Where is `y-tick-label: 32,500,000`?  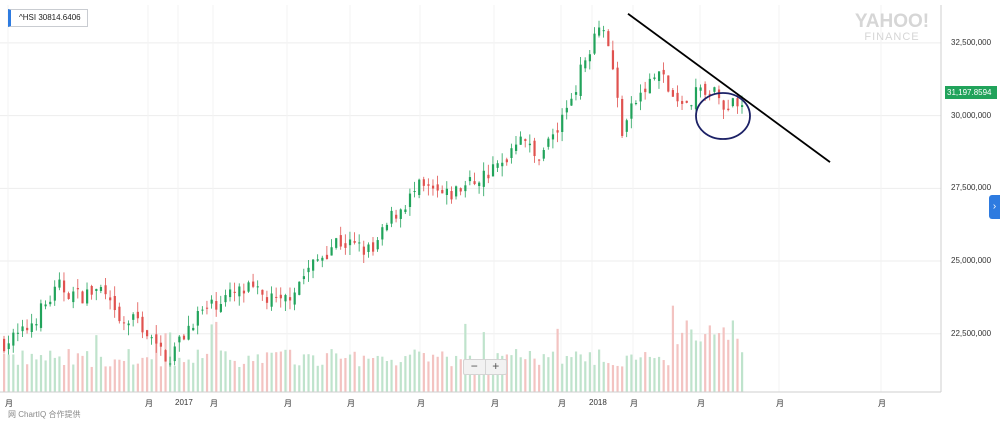 y-tick-label: 32,500,000 is located at coordinates (971, 42).